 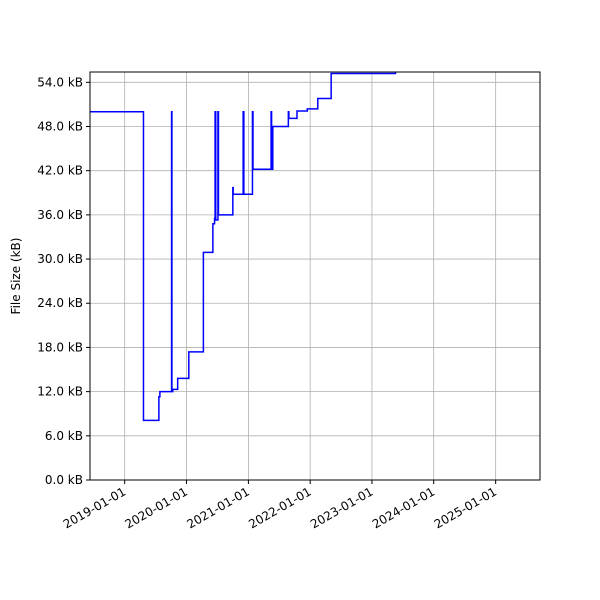 I want to click on y-tick-label: 0.0 kB, so click(x=64, y=480).